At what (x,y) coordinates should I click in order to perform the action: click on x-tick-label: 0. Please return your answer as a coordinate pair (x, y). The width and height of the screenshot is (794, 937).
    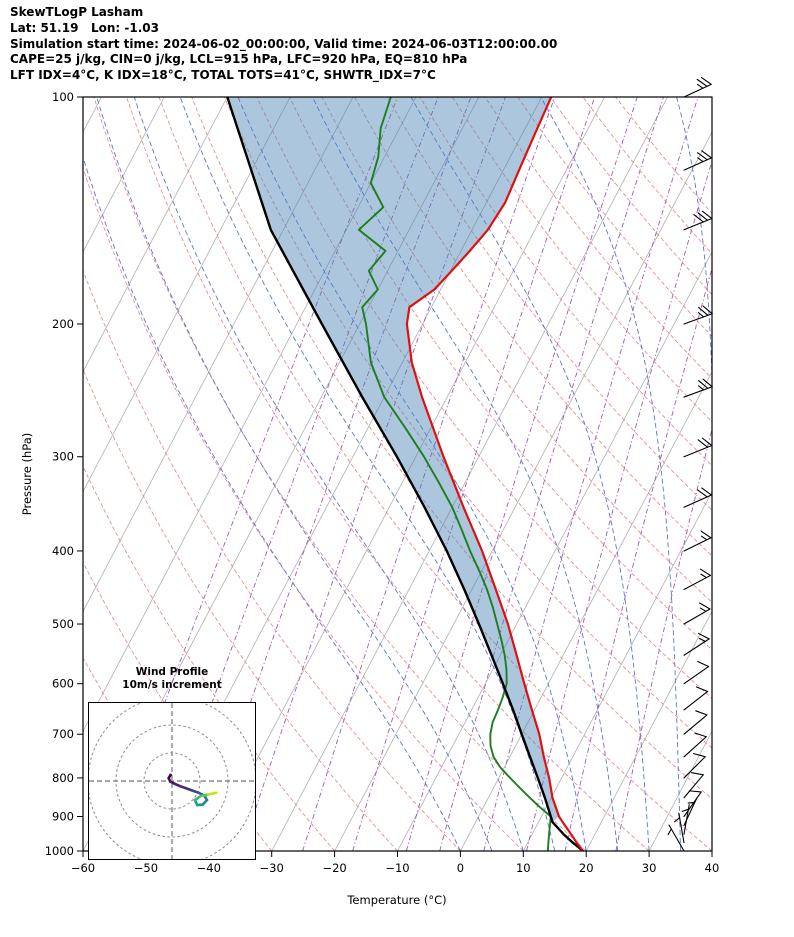
    Looking at the image, I should click on (460, 868).